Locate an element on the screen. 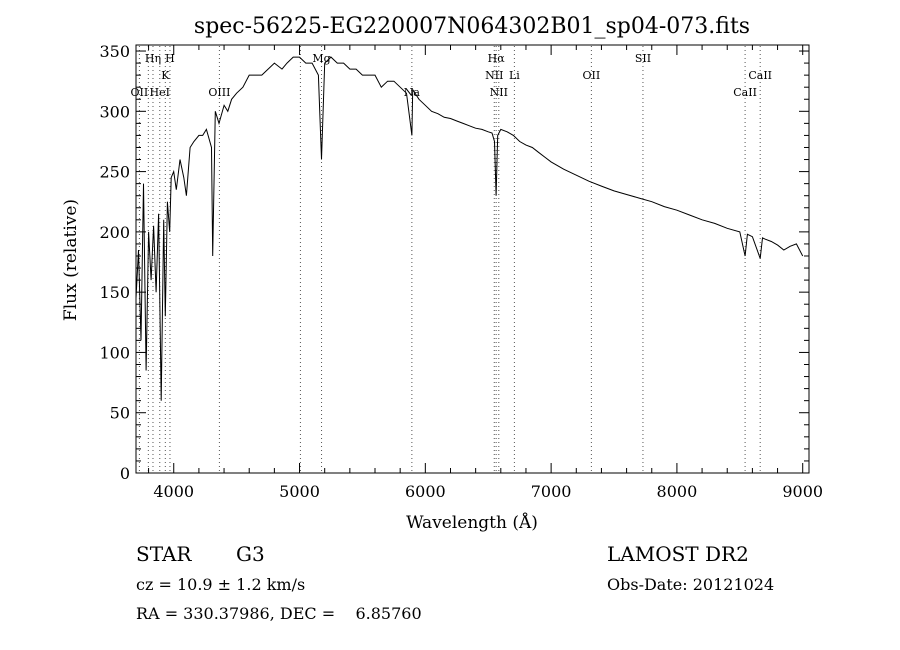 This screenshot has width=900, height=650. x-tick-label: 9000 is located at coordinates (802, 491).